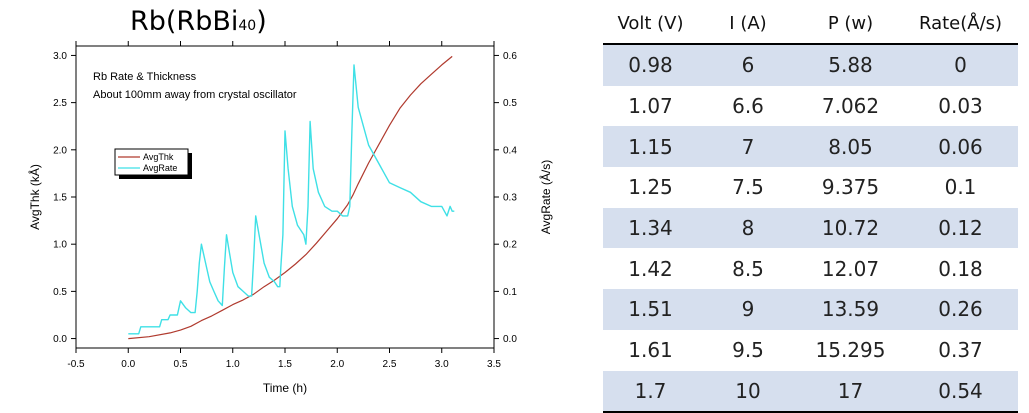 This screenshot has width=1029, height=413. Describe the element at coordinates (510, 198) in the screenshot. I see `y-right-tick-label: 0.3` at that location.